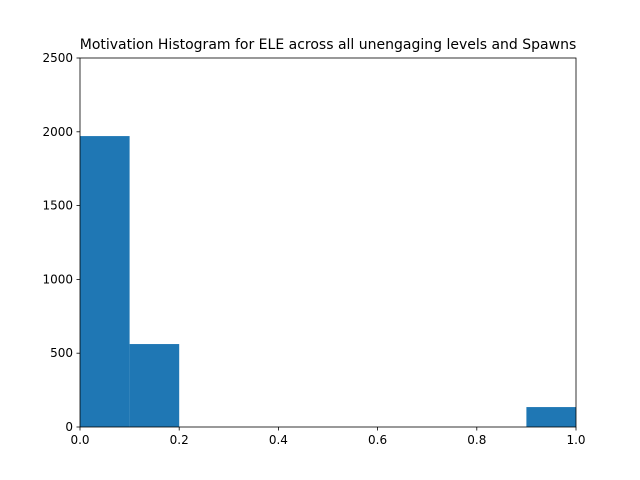  What do you see at coordinates (61, 353) in the screenshot?
I see `y-tick-label: 500` at bounding box center [61, 353].